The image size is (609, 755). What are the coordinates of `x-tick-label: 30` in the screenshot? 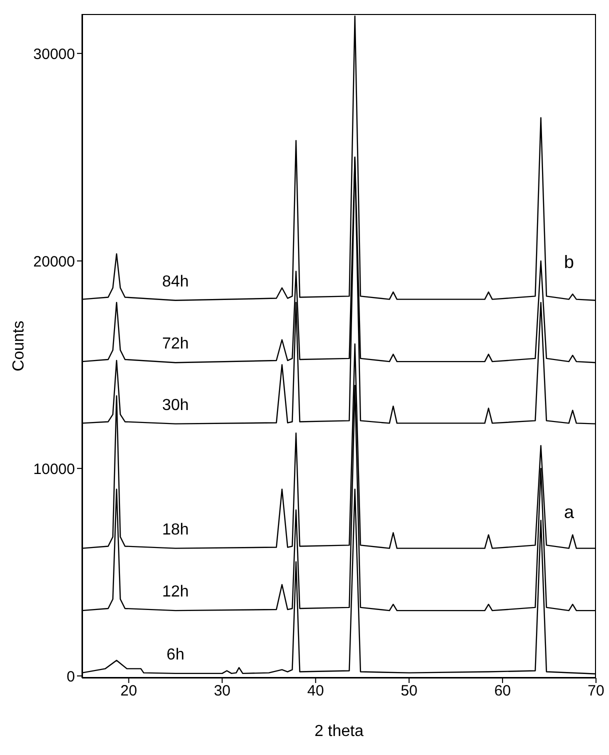 It's located at (222, 691).